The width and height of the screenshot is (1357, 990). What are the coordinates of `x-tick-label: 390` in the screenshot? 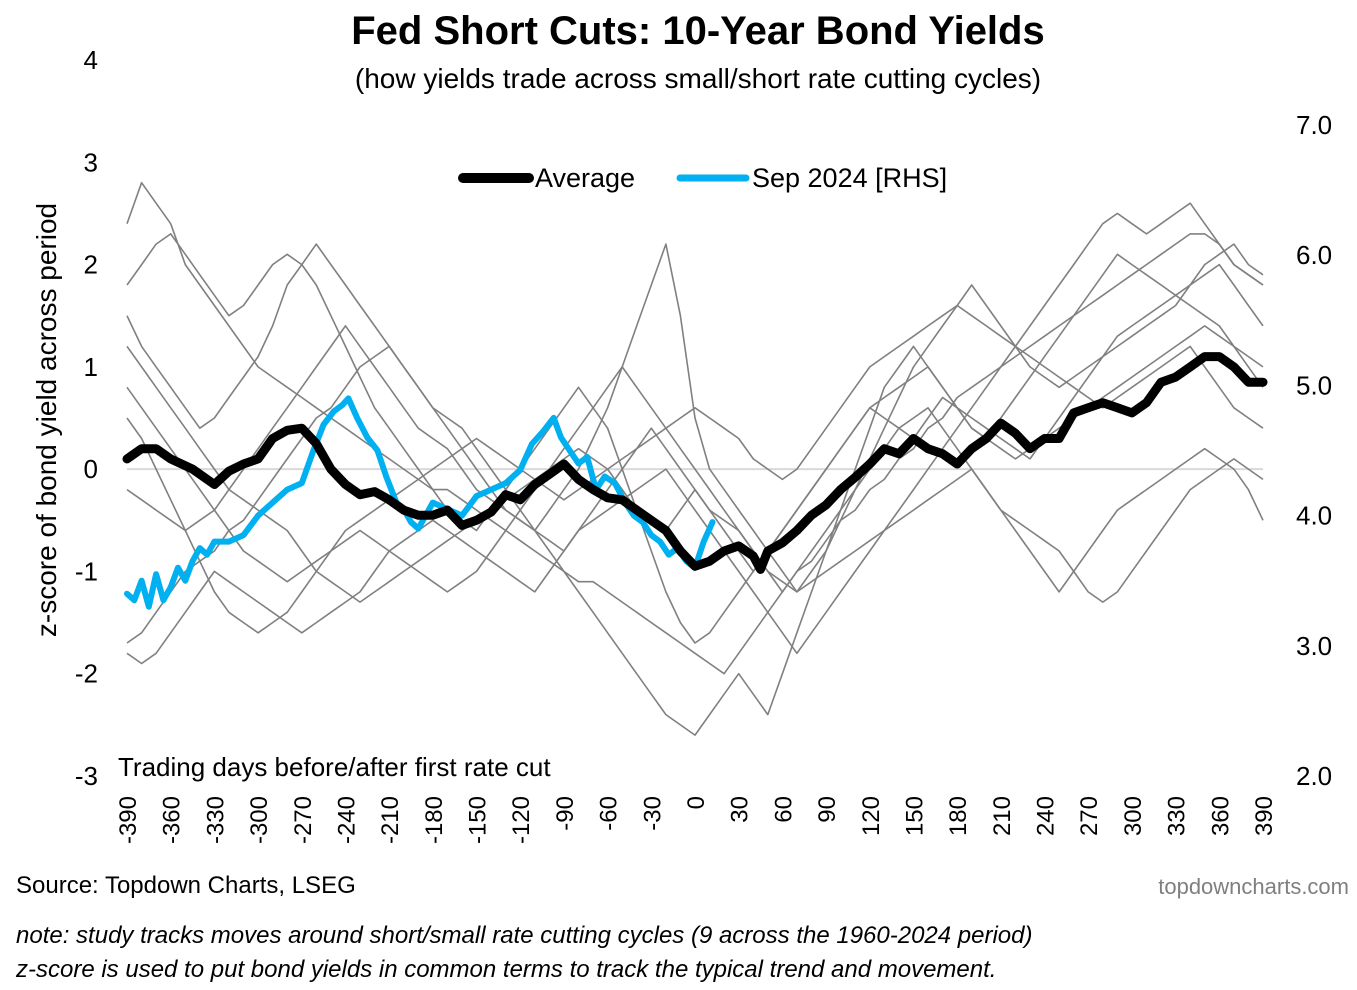 It's located at (1264, 816).